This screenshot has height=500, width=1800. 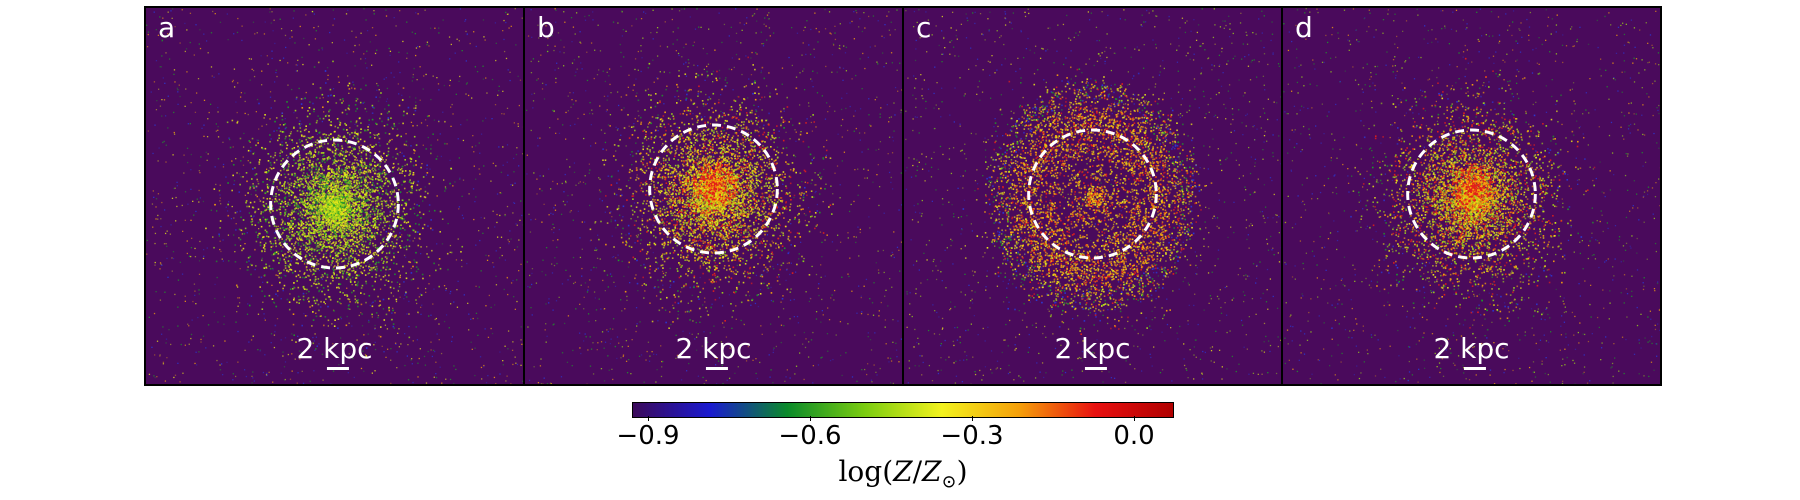 I want to click on panel-label: a, so click(x=166, y=28).